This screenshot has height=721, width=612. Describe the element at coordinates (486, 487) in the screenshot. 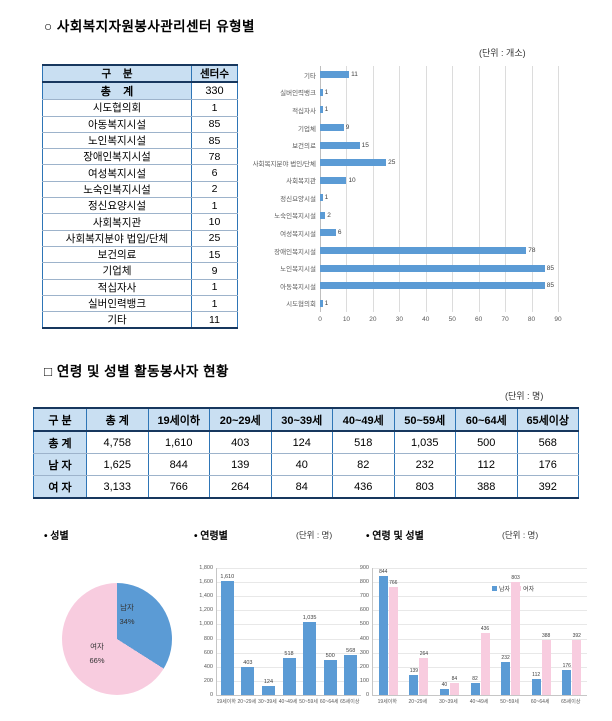

I see `cell-value: 388` at that location.